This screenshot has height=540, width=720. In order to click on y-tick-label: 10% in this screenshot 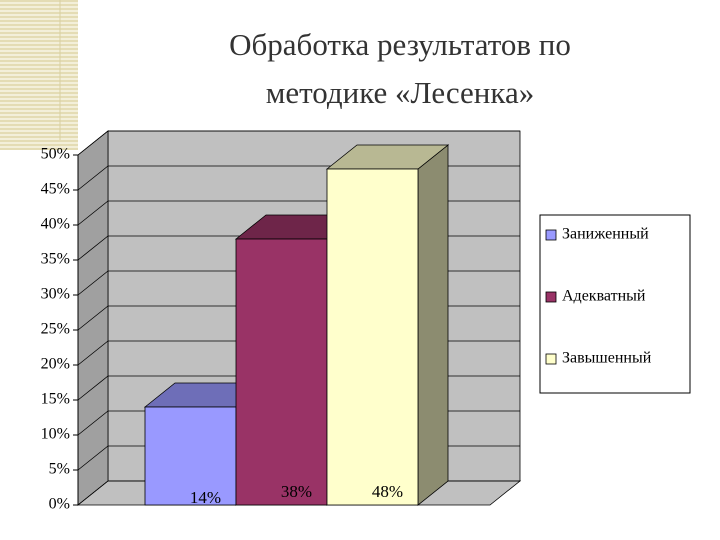, I will do `click(55, 434)`.